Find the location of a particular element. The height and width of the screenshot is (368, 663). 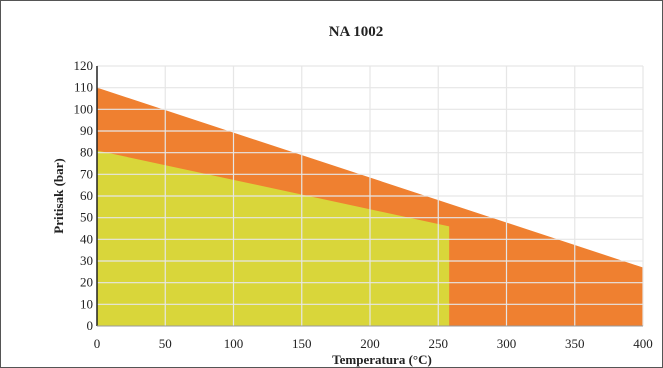

x-tick-label: 250 is located at coordinates (439, 343).